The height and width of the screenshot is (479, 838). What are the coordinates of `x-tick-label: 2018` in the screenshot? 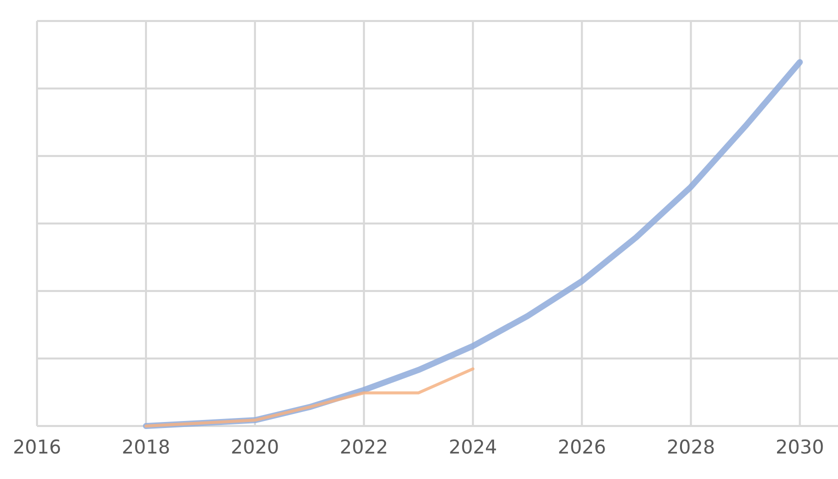 It's located at (146, 447).